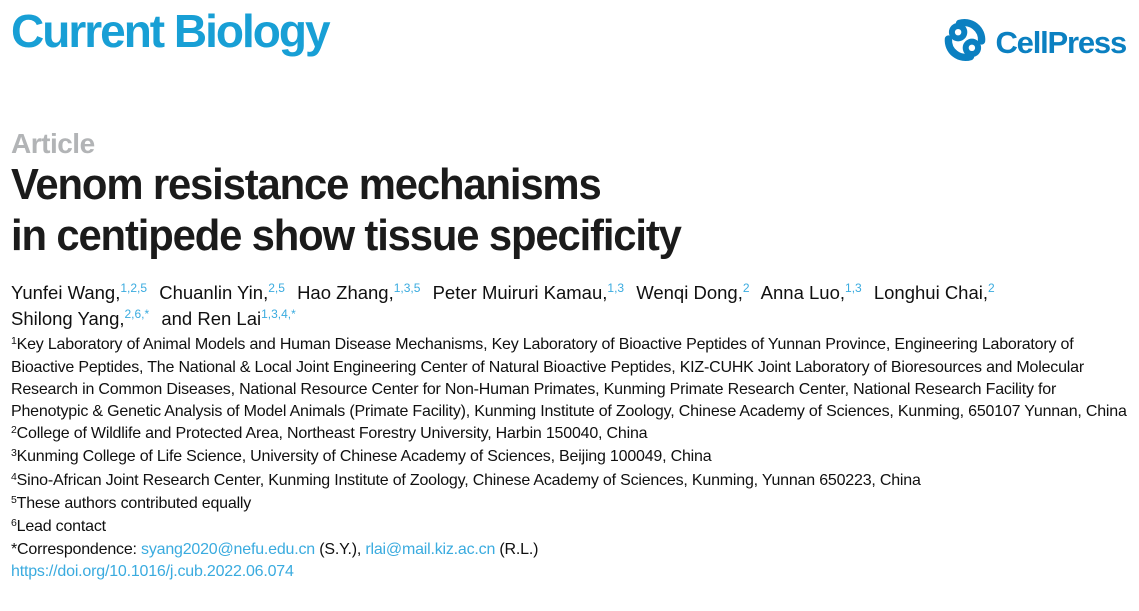  I want to click on author: Wenqi Dong,2, so click(693, 292).